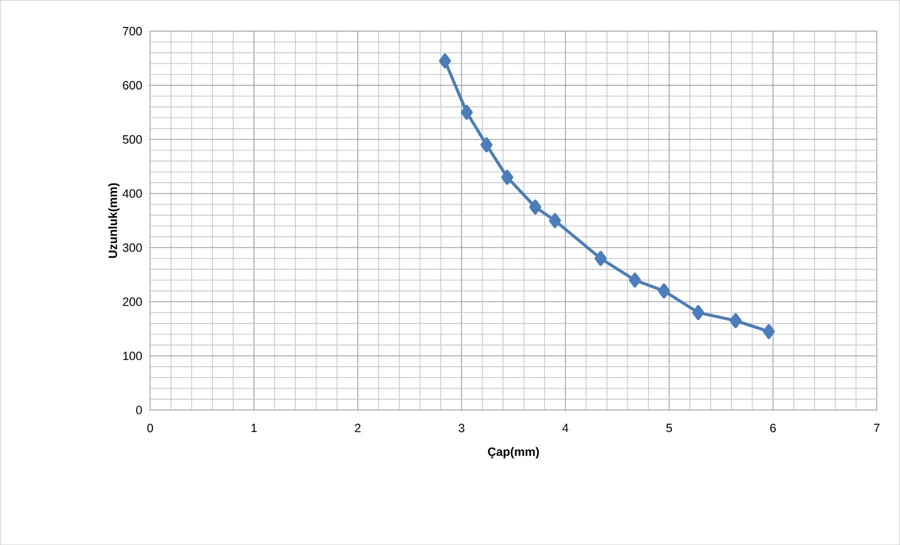 The image size is (900, 545). I want to click on y-tick-label: 200, so click(132, 301).